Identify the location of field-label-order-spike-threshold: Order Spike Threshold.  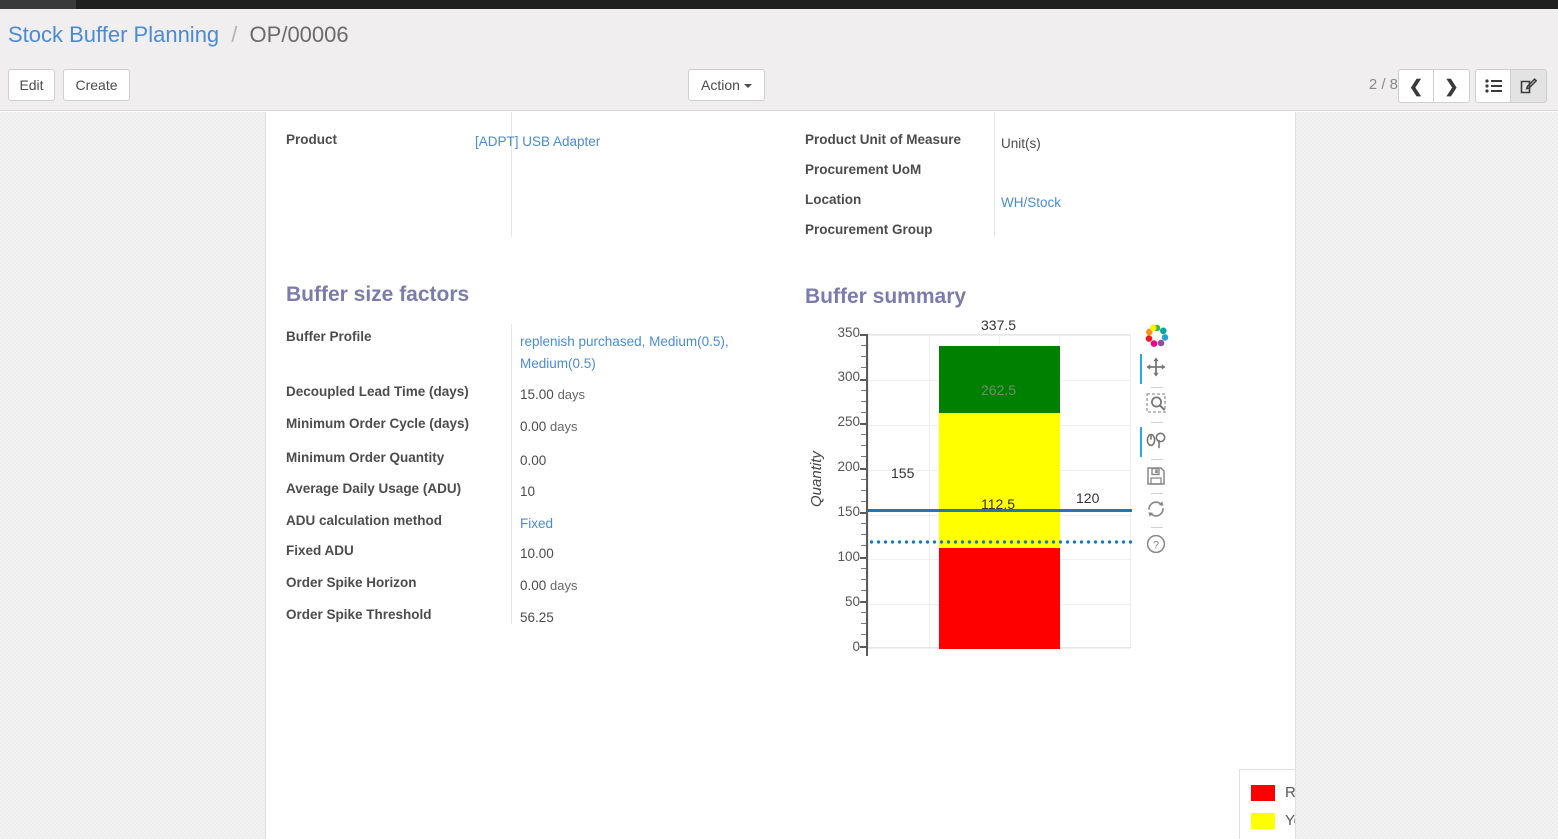
(359, 614).